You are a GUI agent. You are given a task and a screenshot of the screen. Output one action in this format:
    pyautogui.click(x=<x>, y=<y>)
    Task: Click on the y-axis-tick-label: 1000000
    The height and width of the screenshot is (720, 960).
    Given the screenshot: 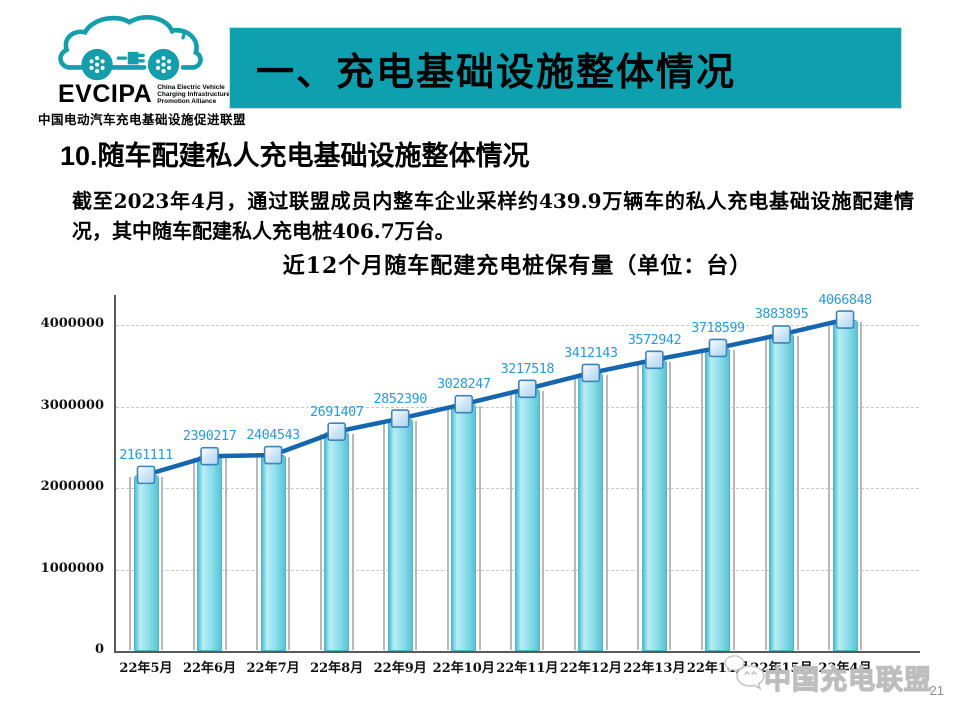 What is the action you would take?
    pyautogui.click(x=72, y=568)
    